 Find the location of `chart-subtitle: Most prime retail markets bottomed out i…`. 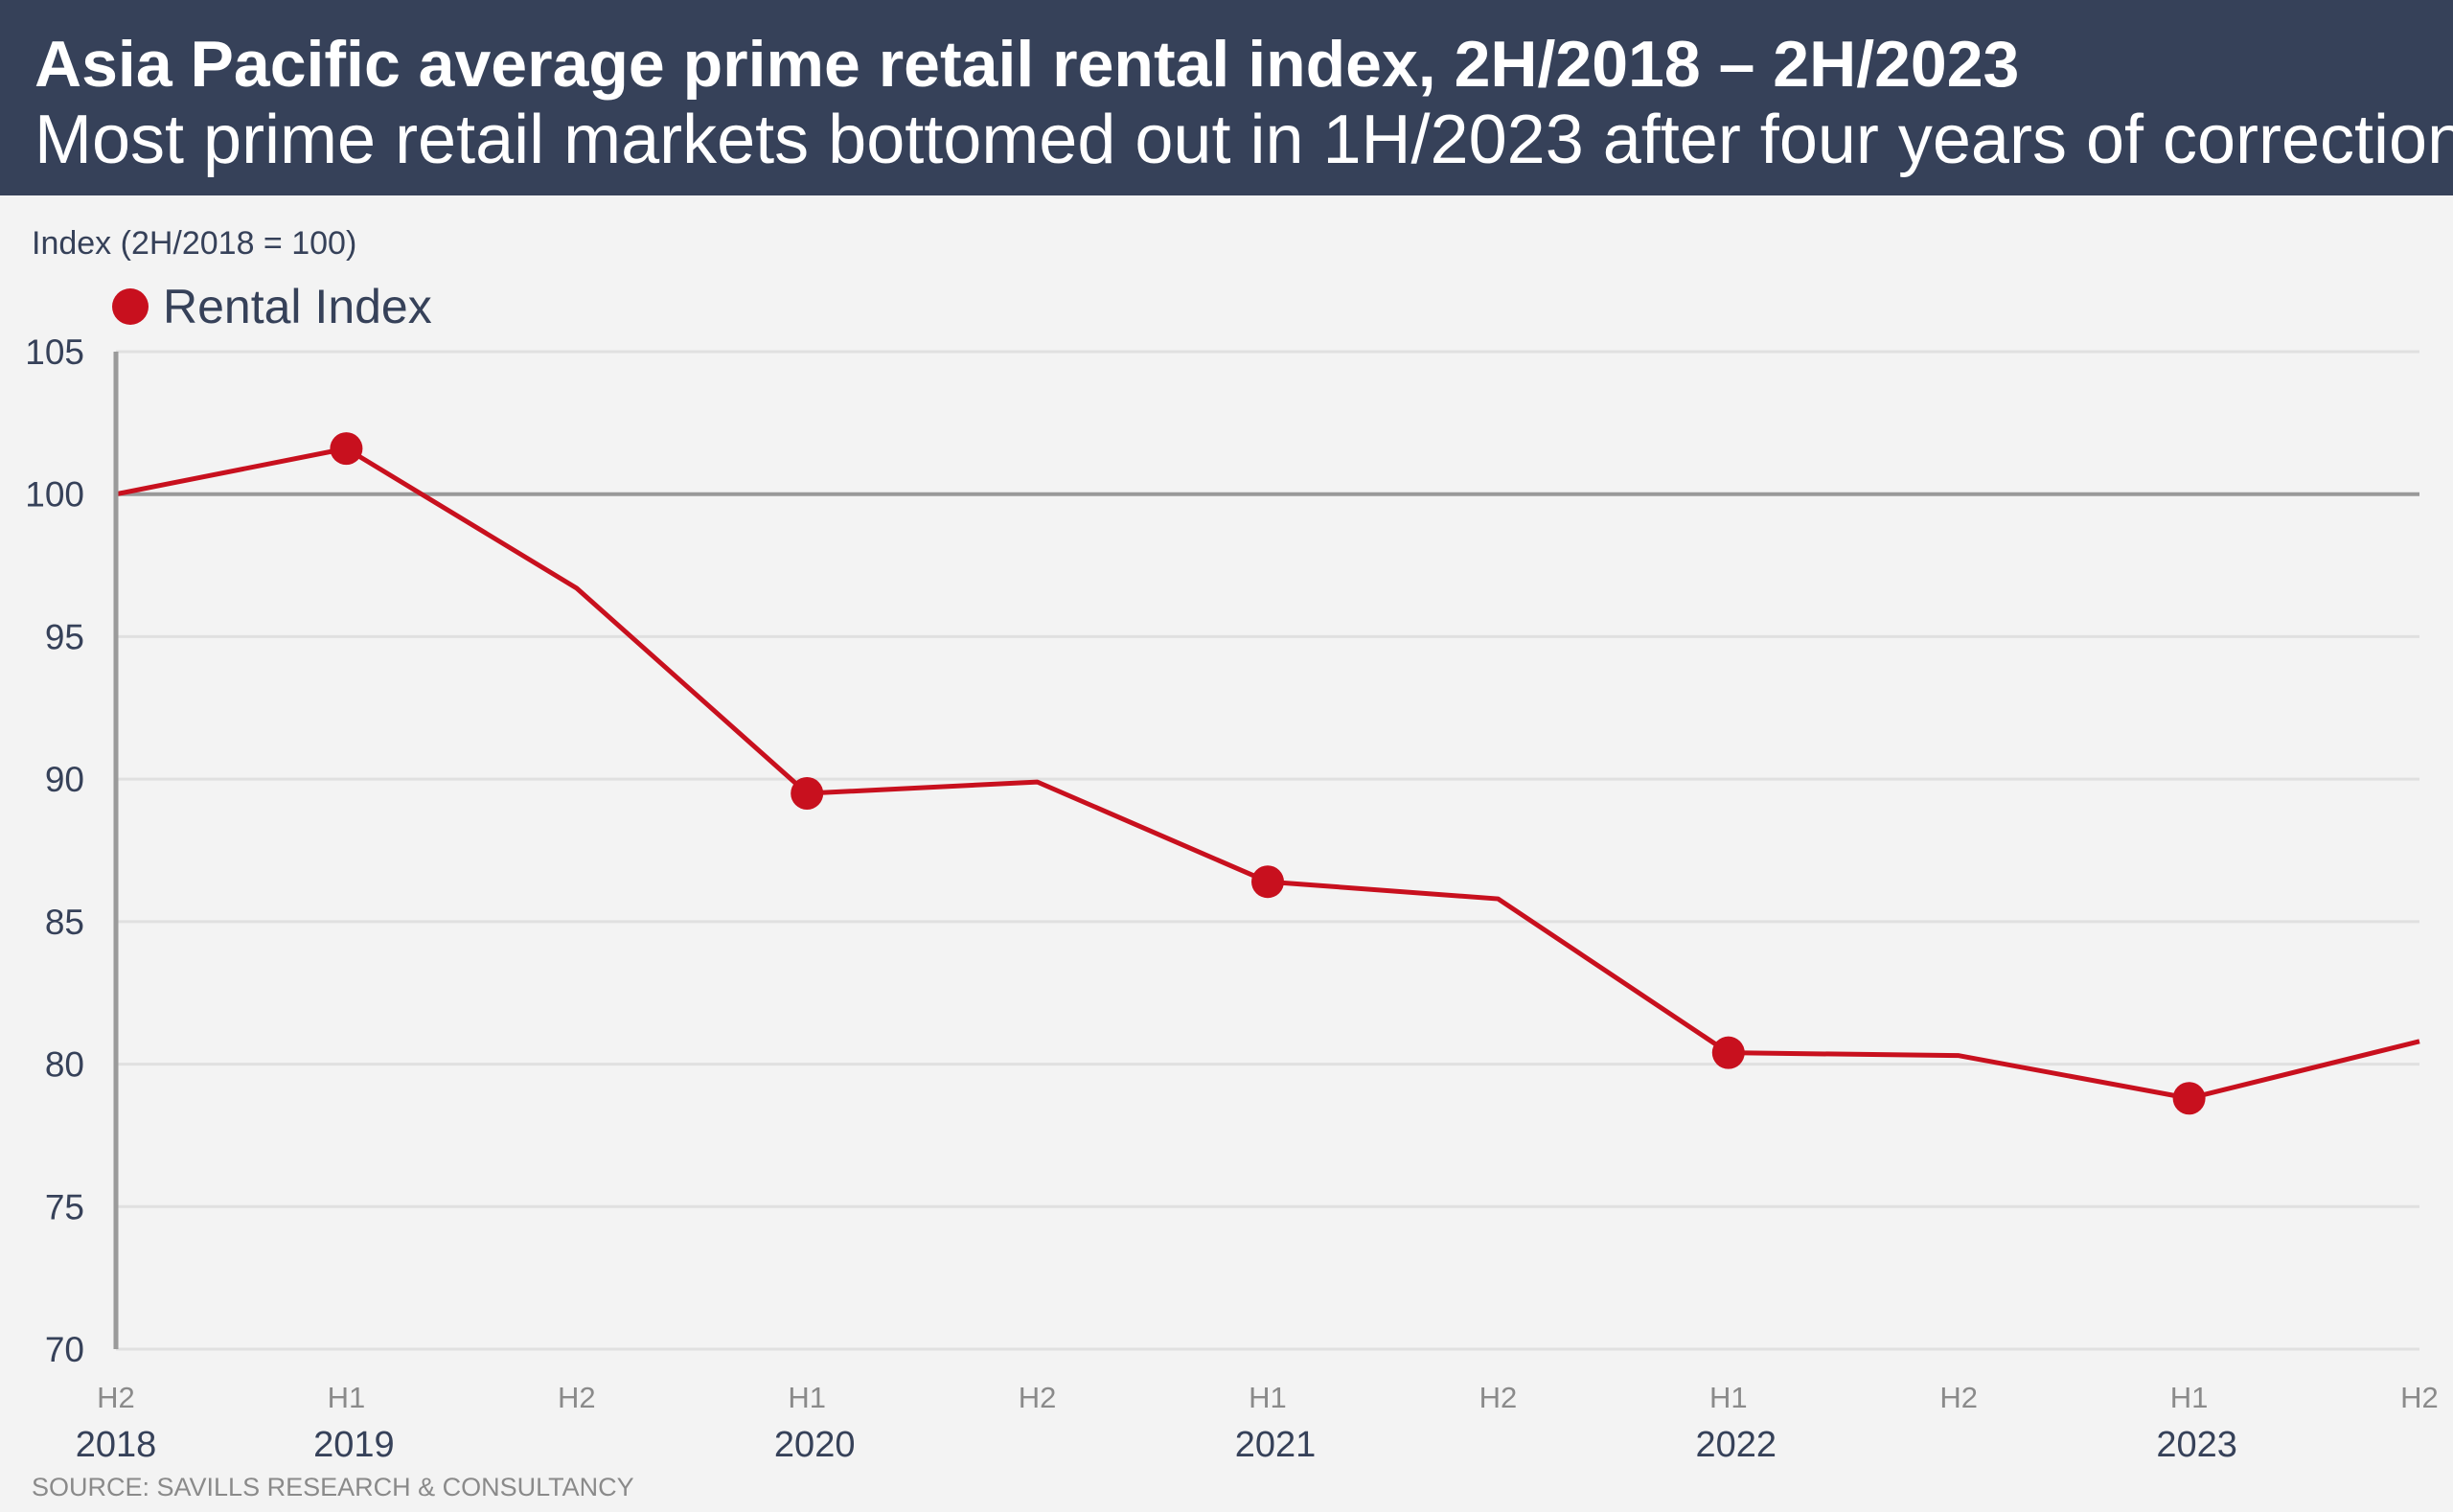

chart-subtitle: Most prime retail markets bottomed out i… is located at coordinates (1243, 140).